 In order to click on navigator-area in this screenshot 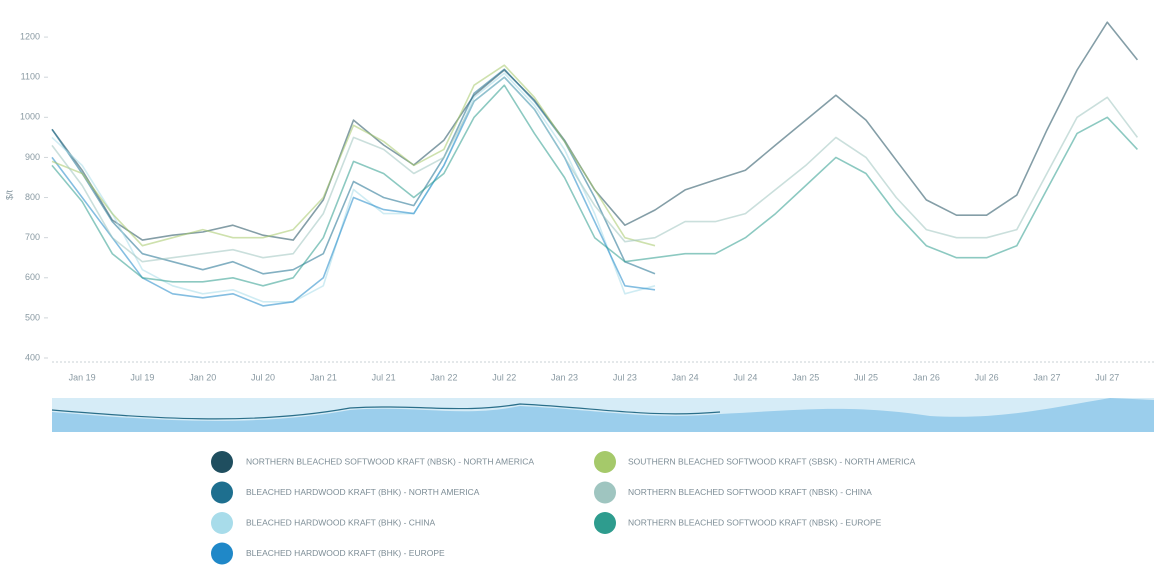, I will do `click(603, 415)`.